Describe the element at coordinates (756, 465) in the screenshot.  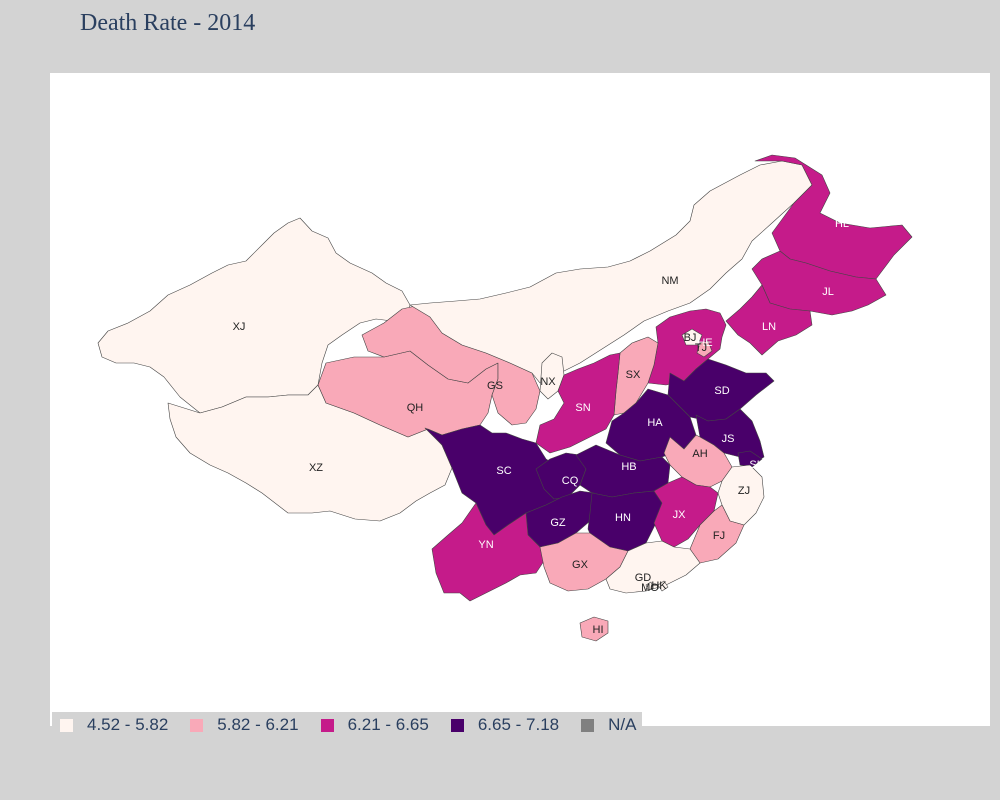
I see `province-label-sh: SH` at that location.